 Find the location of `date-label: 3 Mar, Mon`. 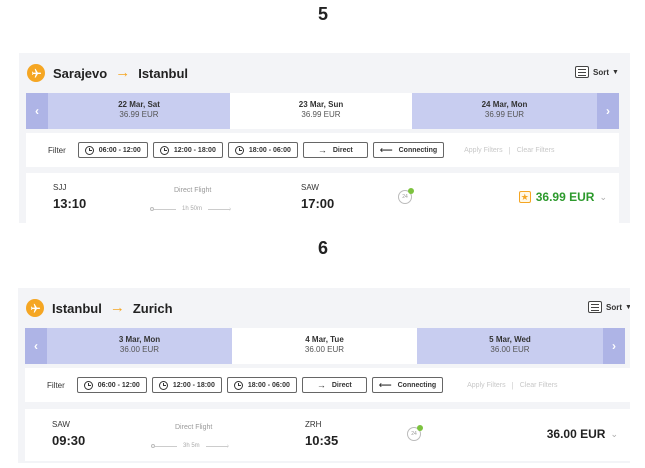

date-label: 3 Mar, Mon is located at coordinates (139, 339).